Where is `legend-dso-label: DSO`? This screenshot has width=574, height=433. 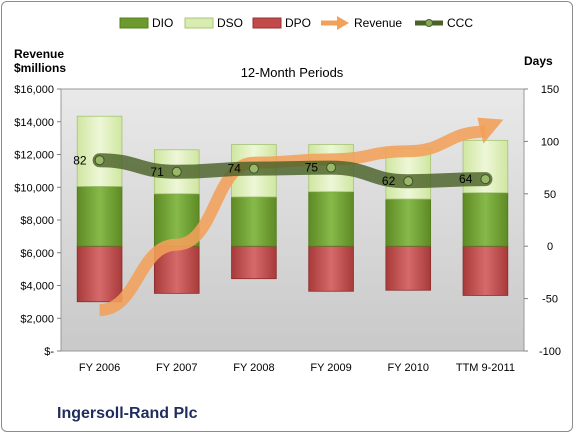
legend-dso-label: DSO is located at coordinates (230, 23).